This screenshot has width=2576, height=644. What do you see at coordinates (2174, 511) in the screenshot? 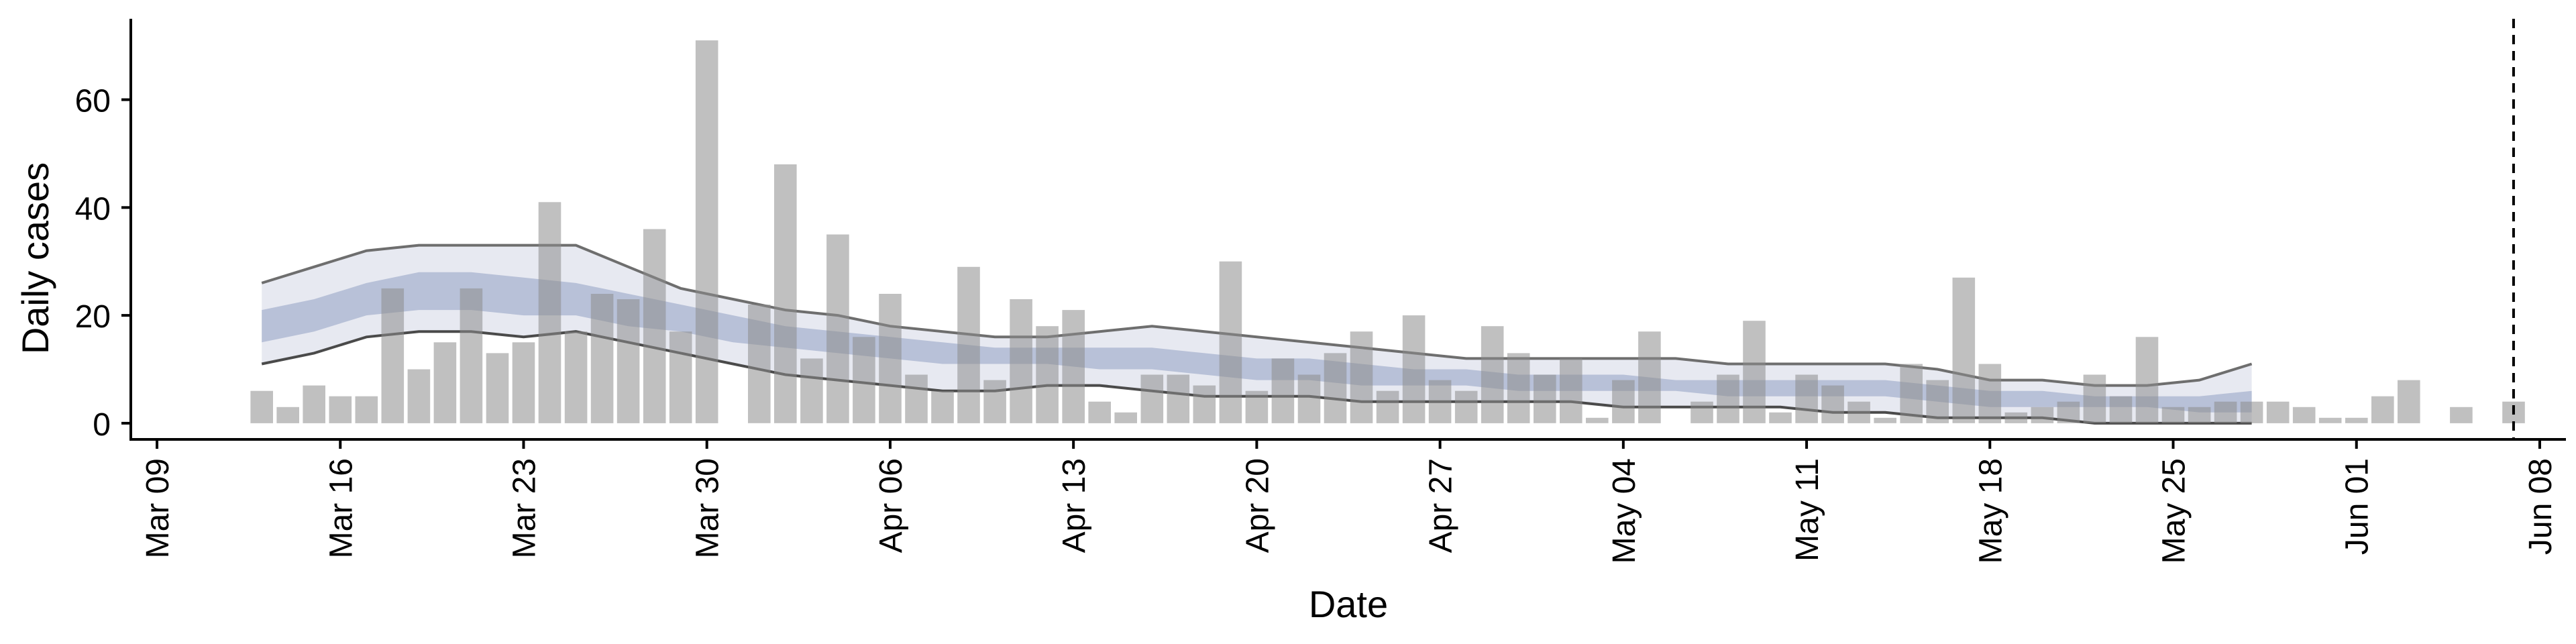
I see `x-tick-label-11: May 25` at bounding box center [2174, 511].